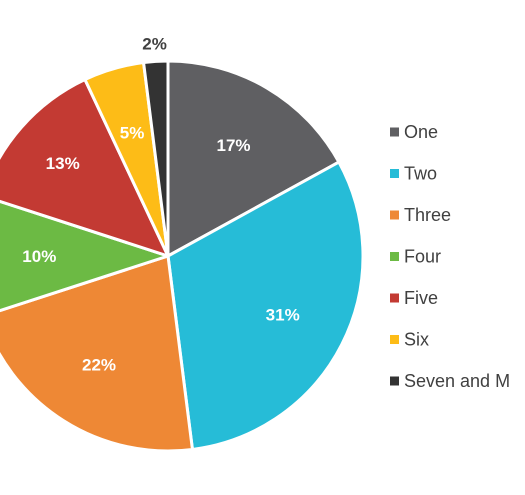  What do you see at coordinates (132, 132) in the screenshot?
I see `data-label-six: 5%` at bounding box center [132, 132].